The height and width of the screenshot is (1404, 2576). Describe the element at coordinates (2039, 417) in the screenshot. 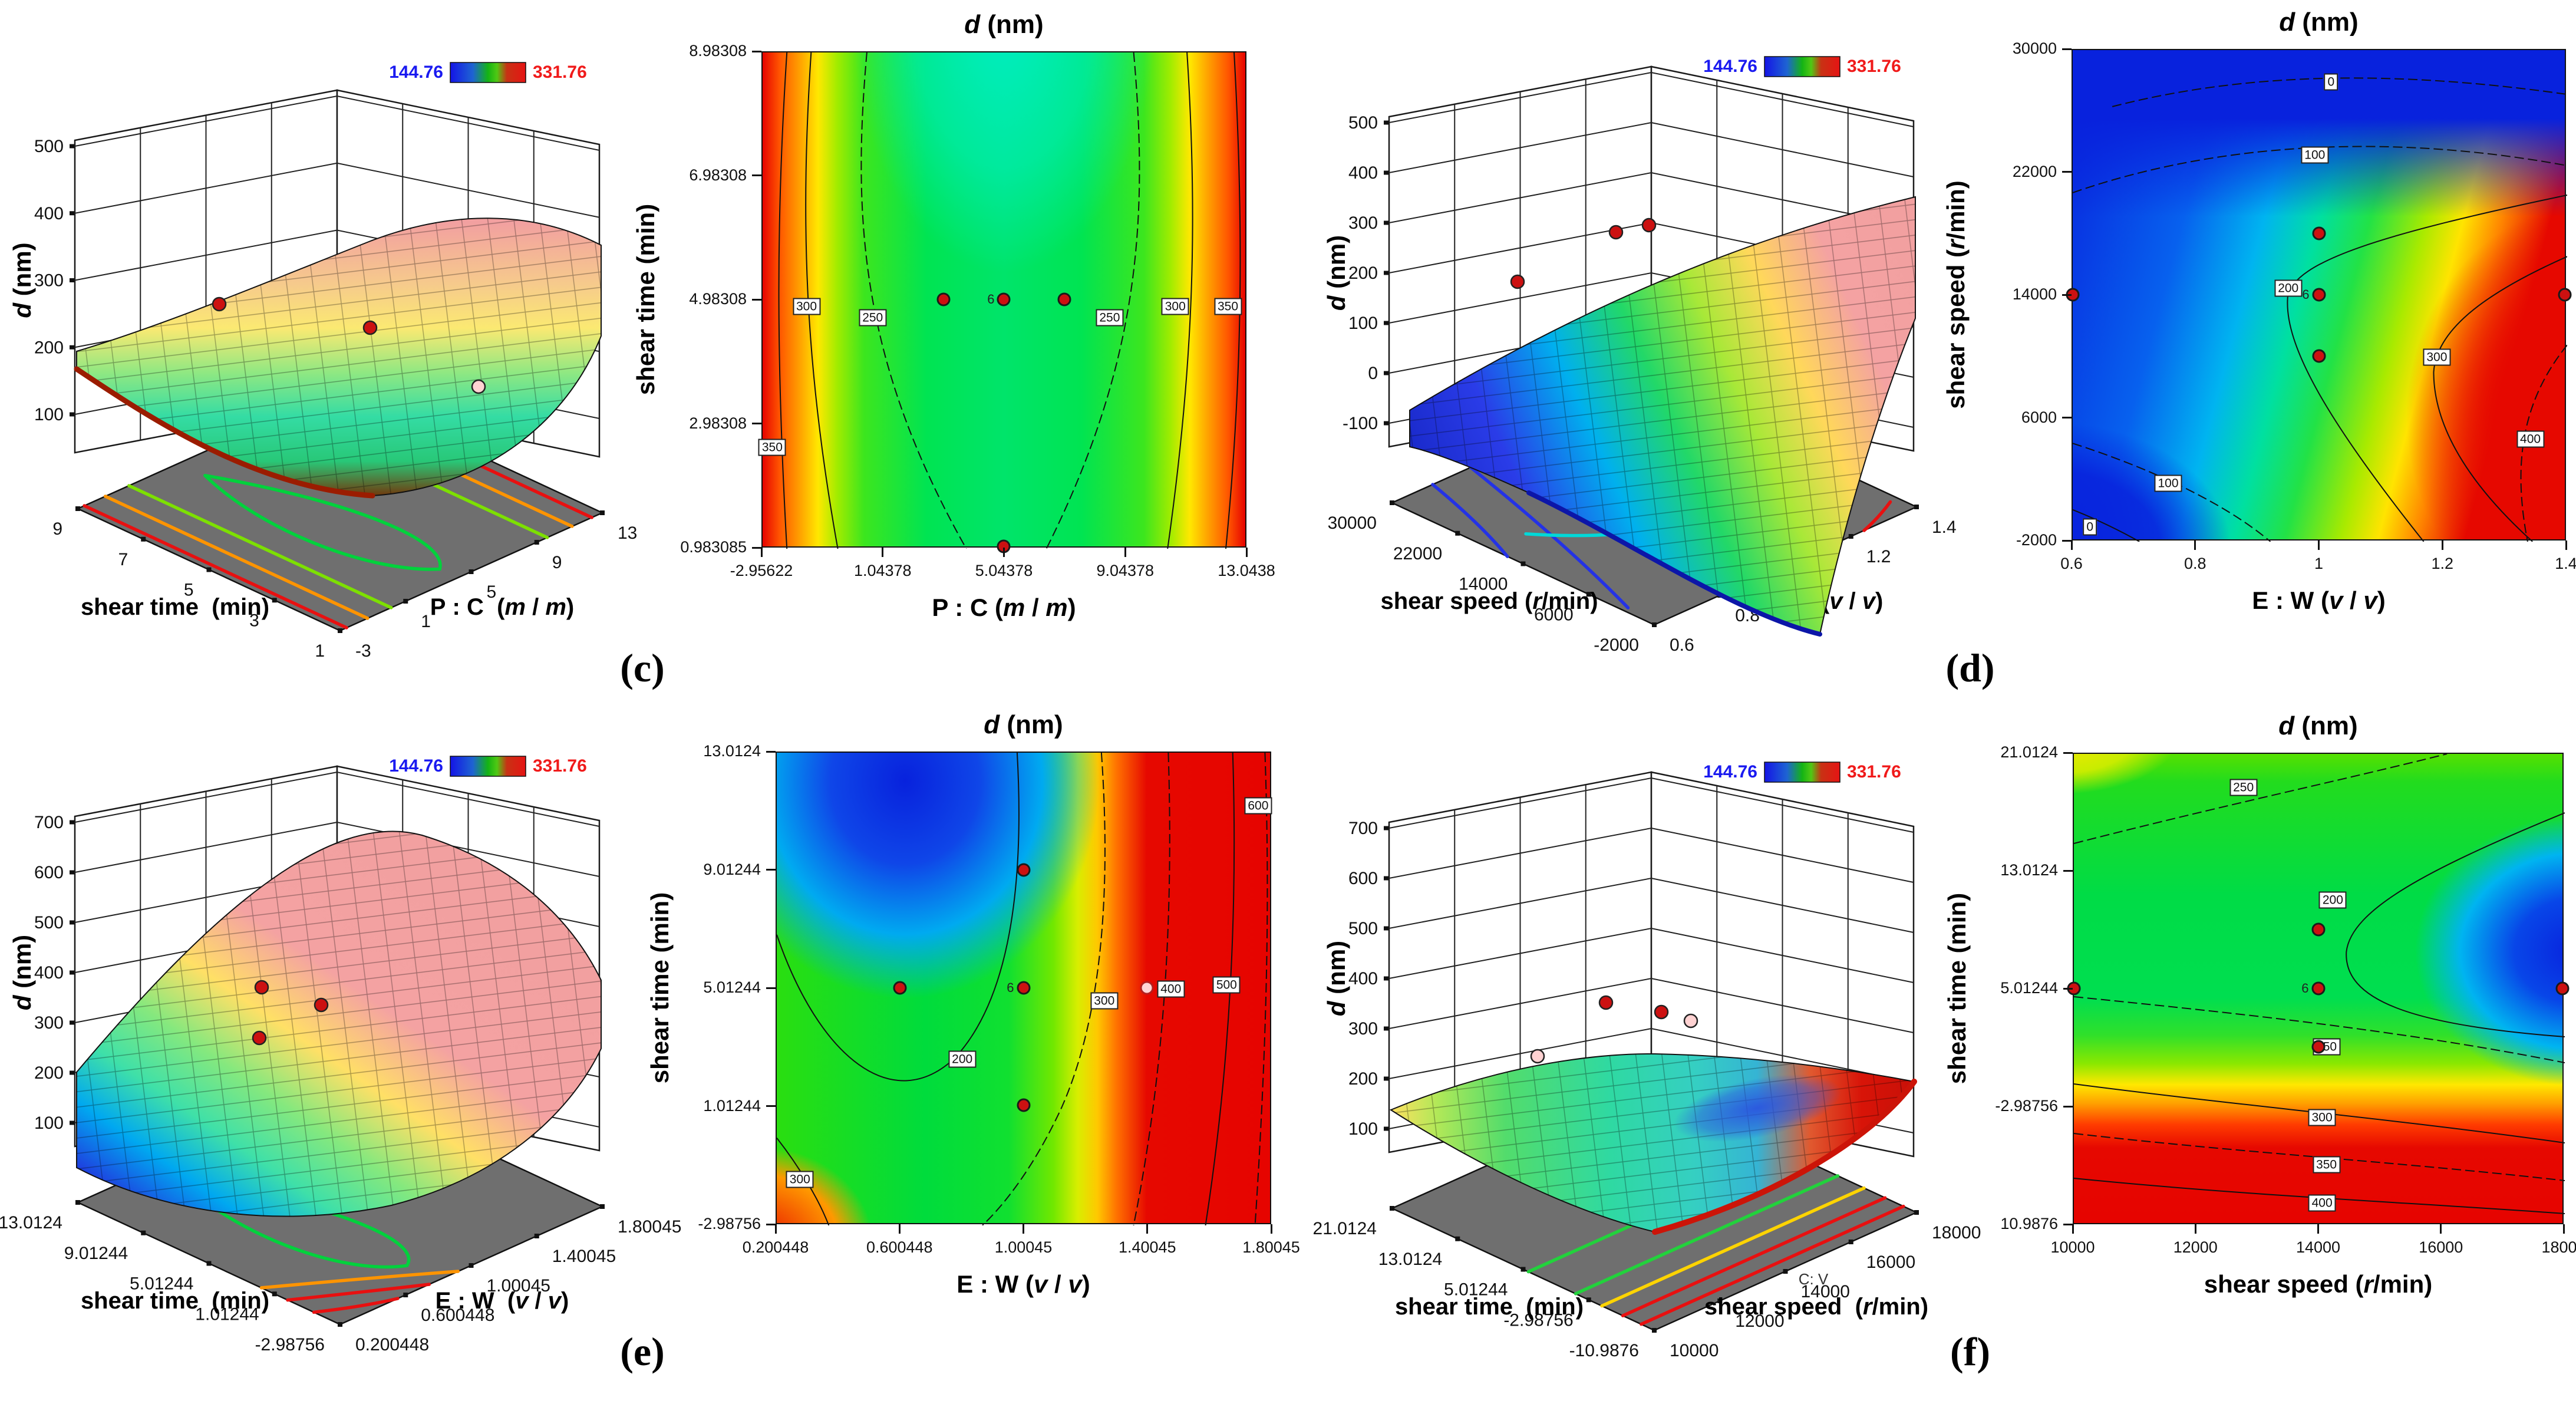

I see `y-tick-label: 6000` at that location.